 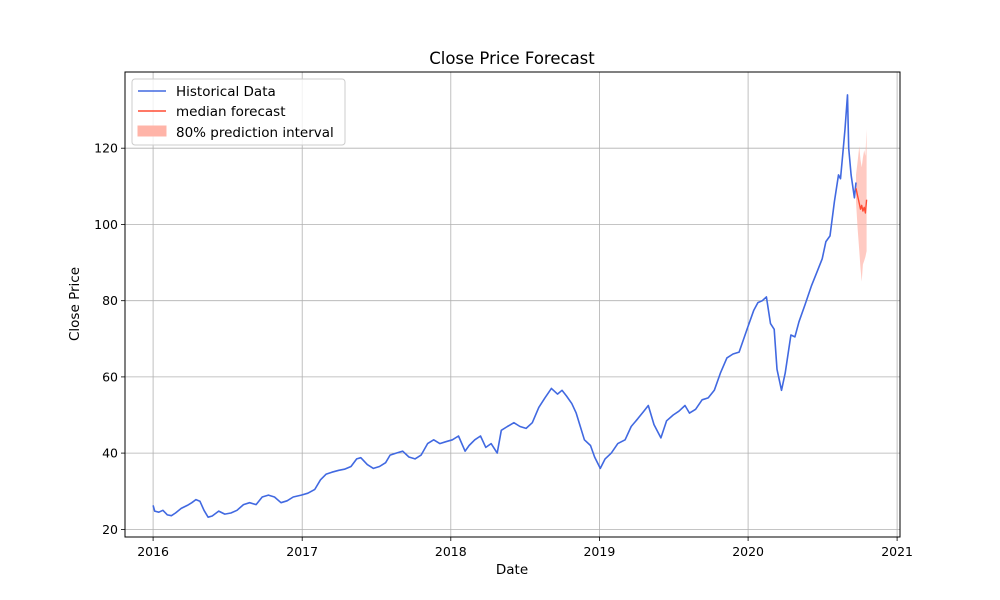 What do you see at coordinates (451, 551) in the screenshot?
I see `x-tick-label: 2018` at bounding box center [451, 551].